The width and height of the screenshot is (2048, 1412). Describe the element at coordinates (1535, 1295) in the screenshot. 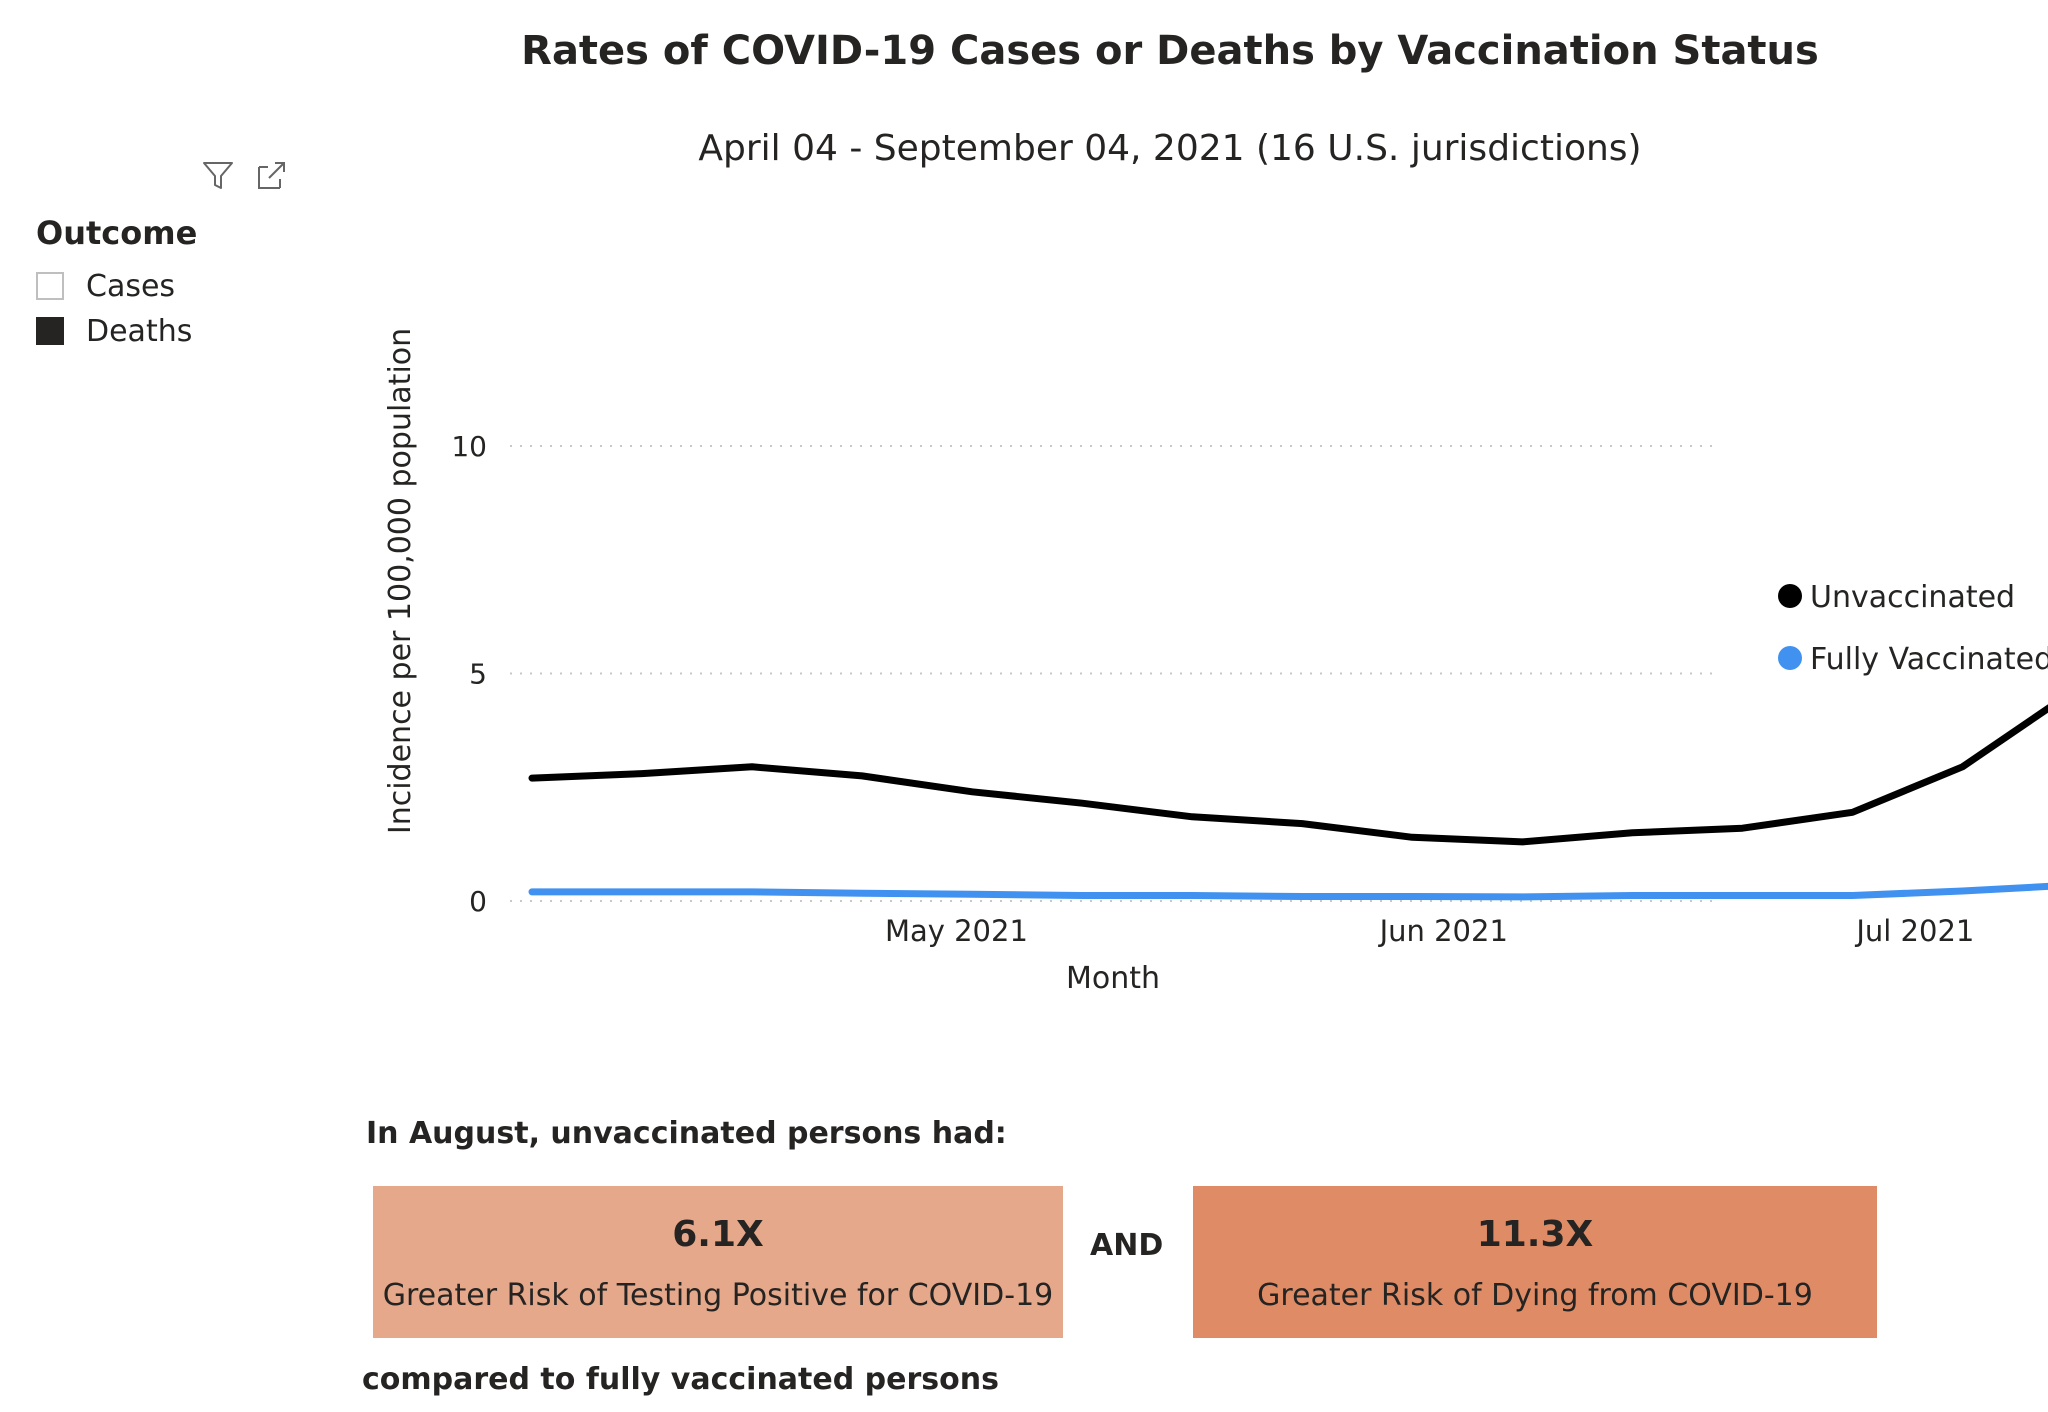

I see `card-label: Greater Risk of Dying from COVID-19` at that location.